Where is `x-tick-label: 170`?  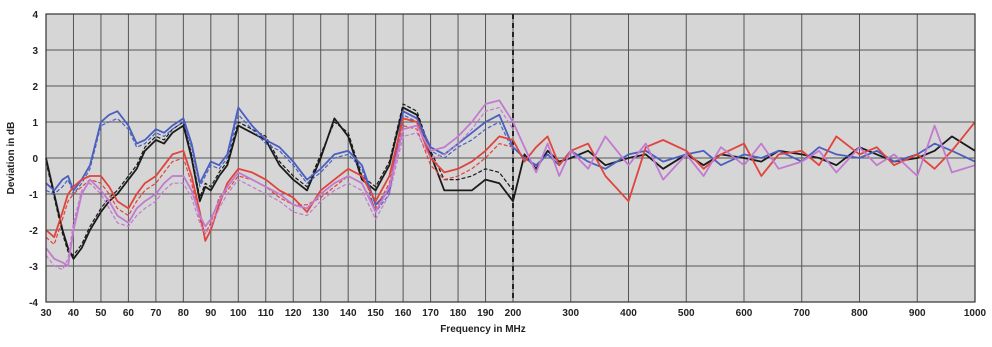 x-tick-label: 170 is located at coordinates (430, 313).